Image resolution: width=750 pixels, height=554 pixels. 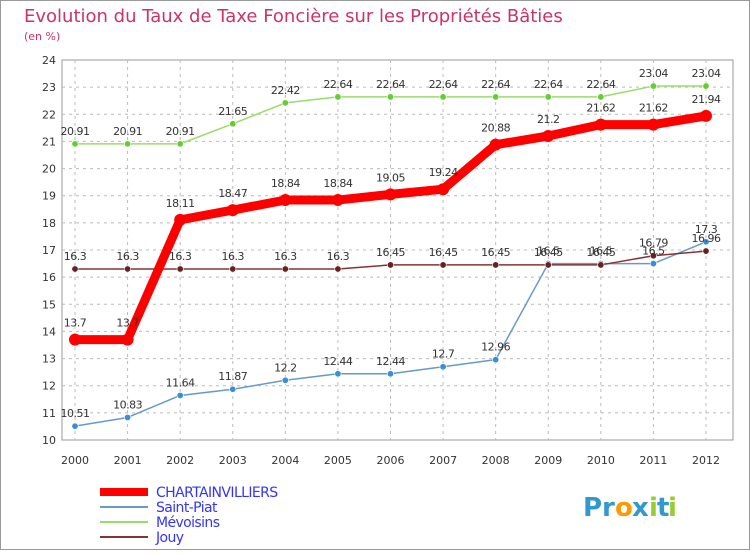 I want to click on data-label-mevoisins: 22.42, so click(x=285, y=90).